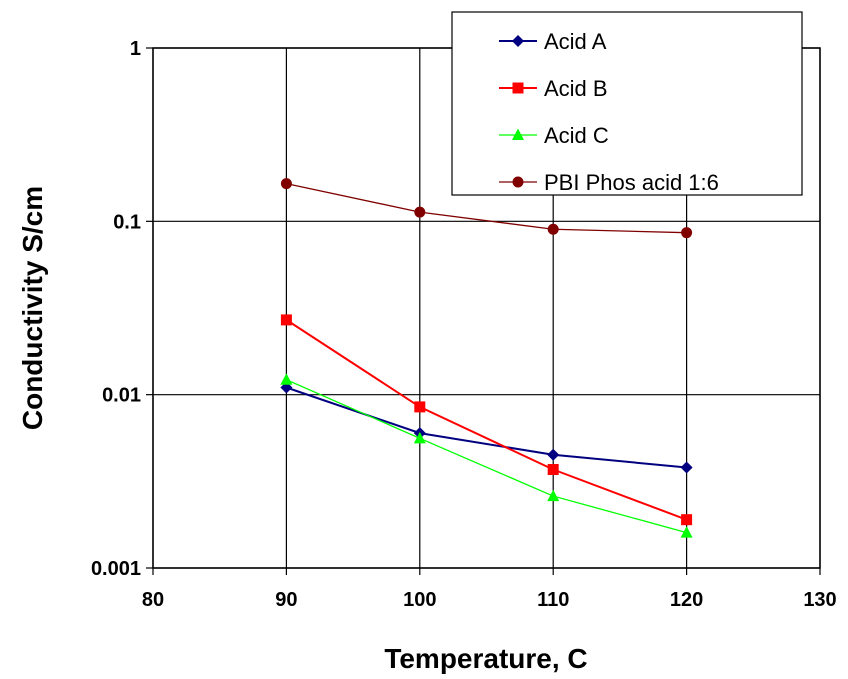 The height and width of the screenshot is (679, 848). I want to click on legend-label-acid-c: Acid C, so click(576, 135).